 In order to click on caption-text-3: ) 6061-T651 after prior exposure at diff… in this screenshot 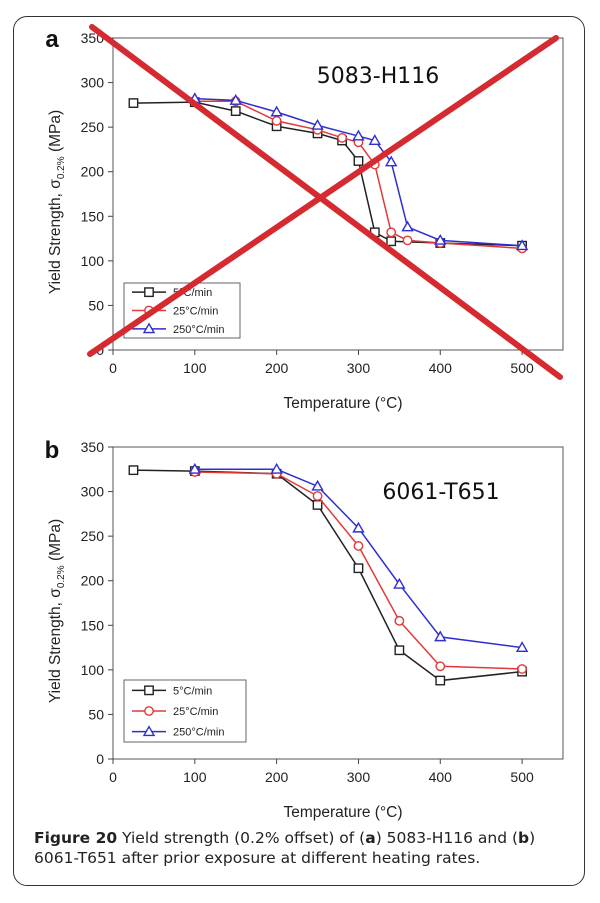, I will do `click(285, 848)`.